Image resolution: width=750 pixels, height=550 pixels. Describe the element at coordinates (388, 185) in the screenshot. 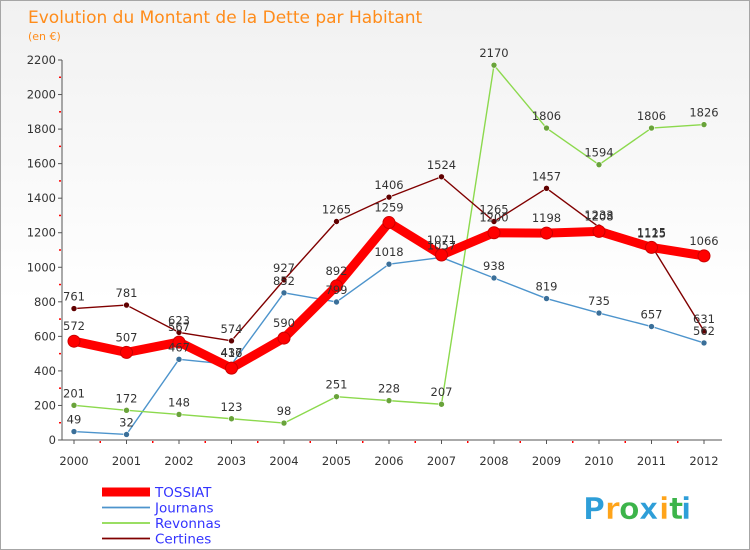

I see `data-label-certines: 1406` at that location.